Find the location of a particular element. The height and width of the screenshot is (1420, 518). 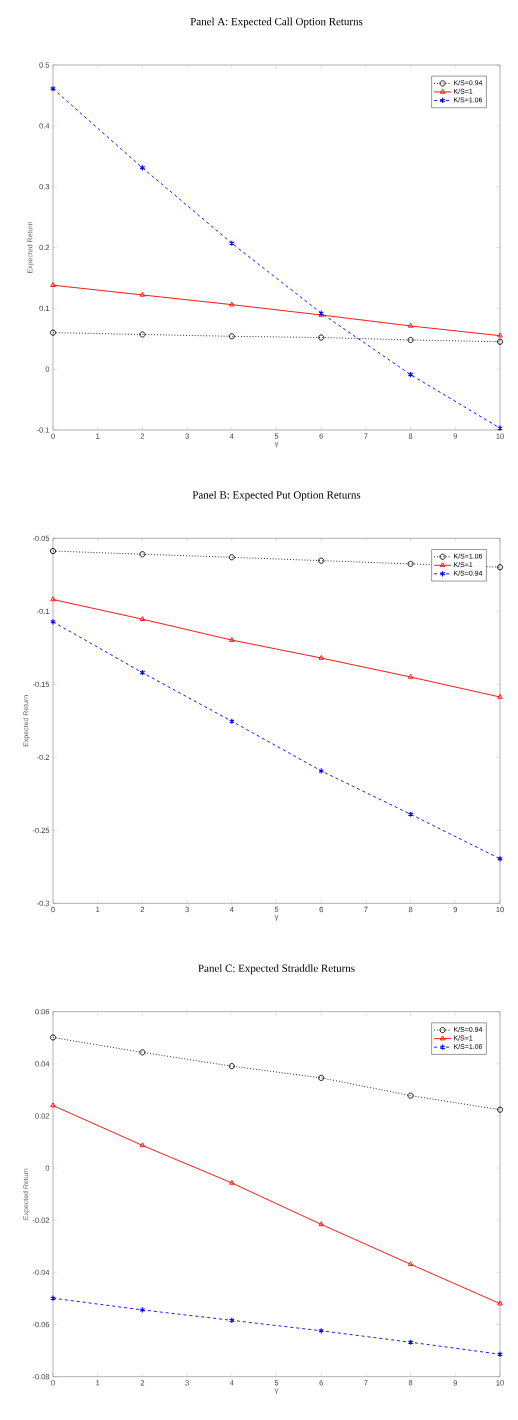

chart-title: Panel A: Expected Call Option Returns is located at coordinates (276, 22).